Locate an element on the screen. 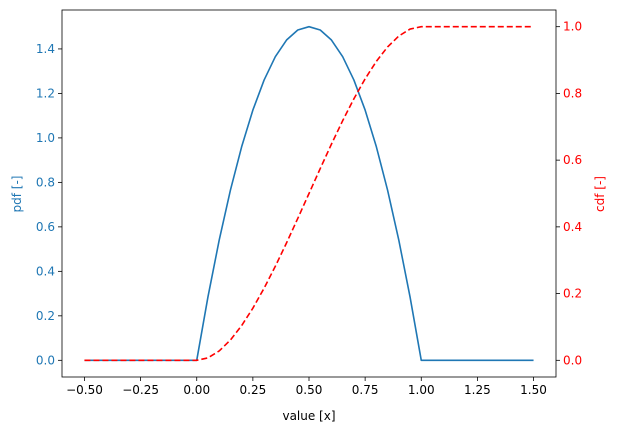 This screenshot has width=618, height=432. y-axis-label-left: pdf [-] is located at coordinates (17, 194).